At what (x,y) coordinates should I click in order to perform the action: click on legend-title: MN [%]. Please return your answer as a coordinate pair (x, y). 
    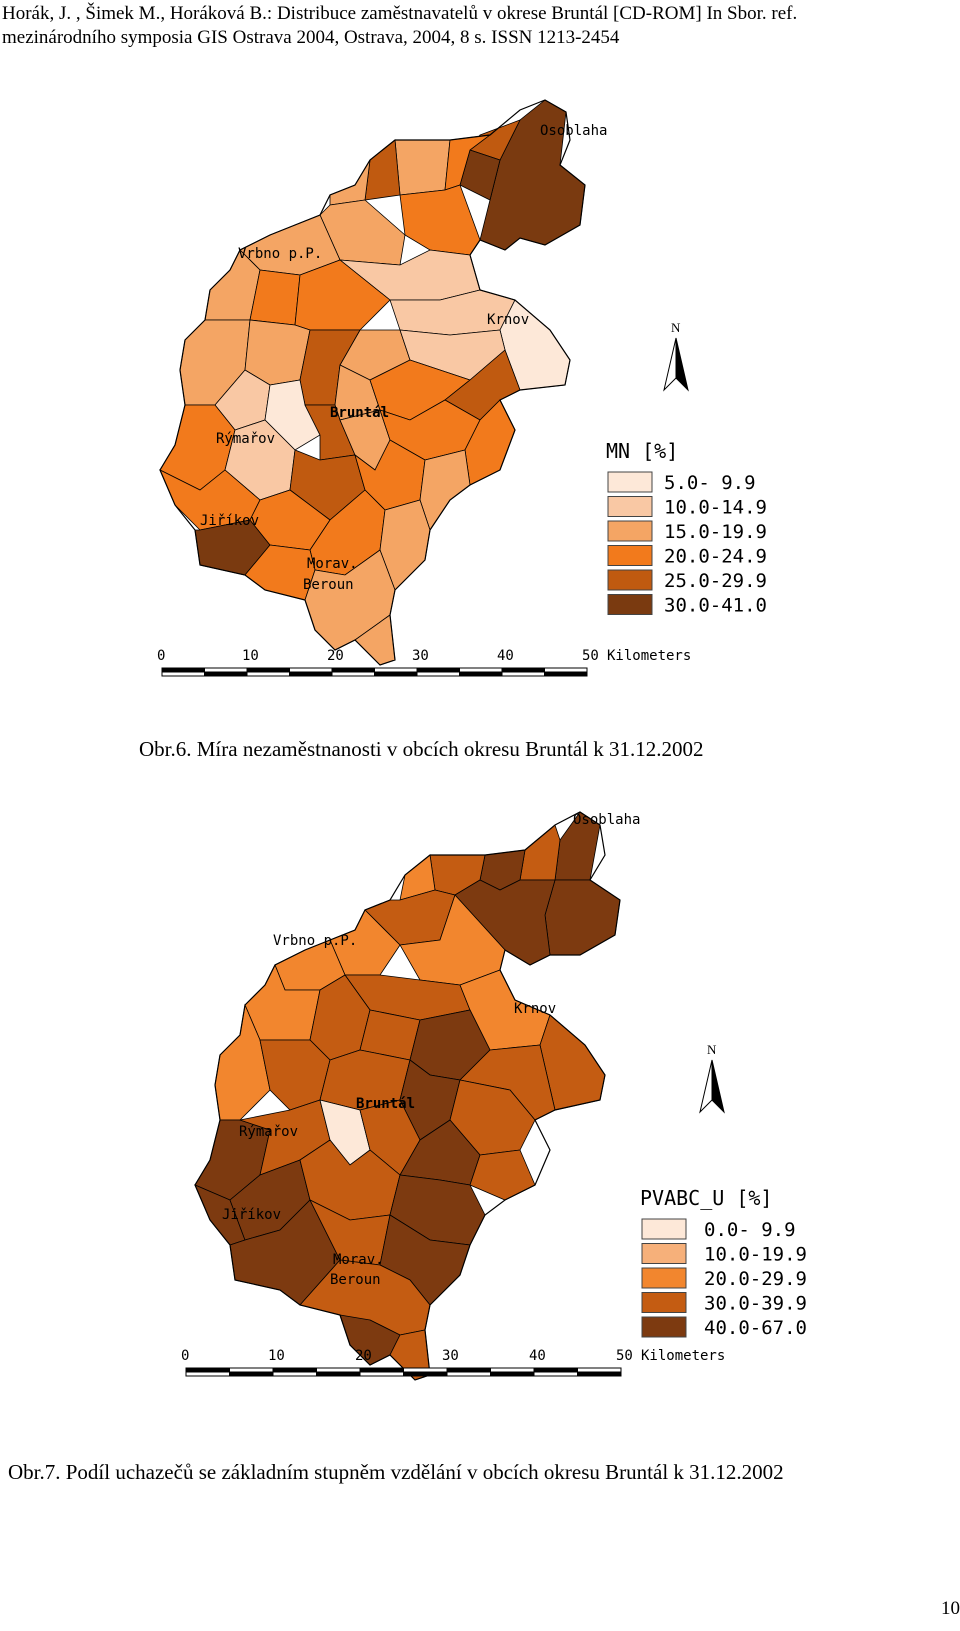
    Looking at the image, I should click on (642, 451).